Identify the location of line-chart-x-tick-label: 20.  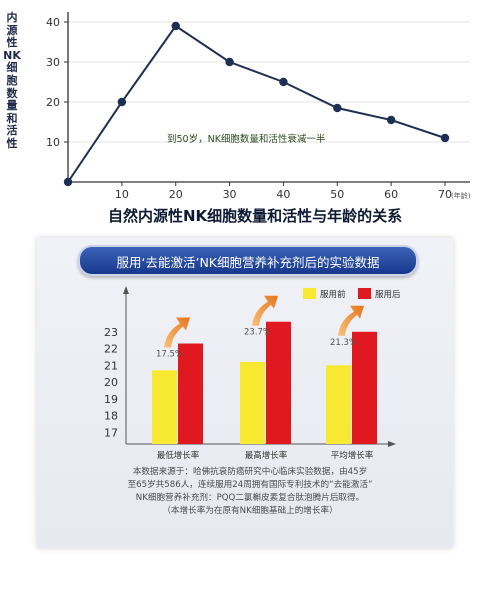
(176, 194).